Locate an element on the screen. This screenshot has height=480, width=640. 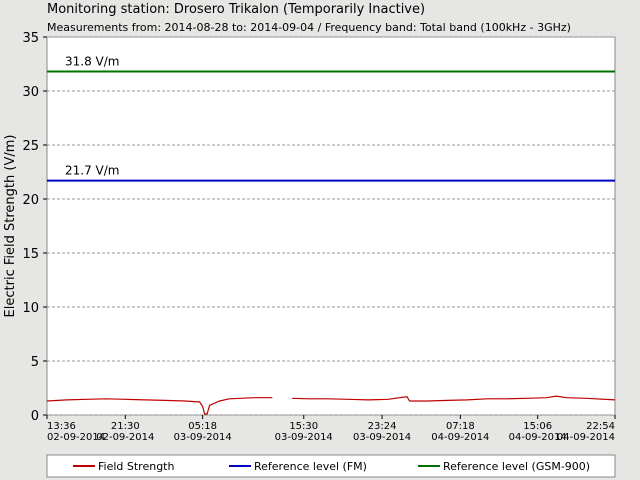
x-tick-label: 15:06 04-09-2014 is located at coordinates (538, 432).